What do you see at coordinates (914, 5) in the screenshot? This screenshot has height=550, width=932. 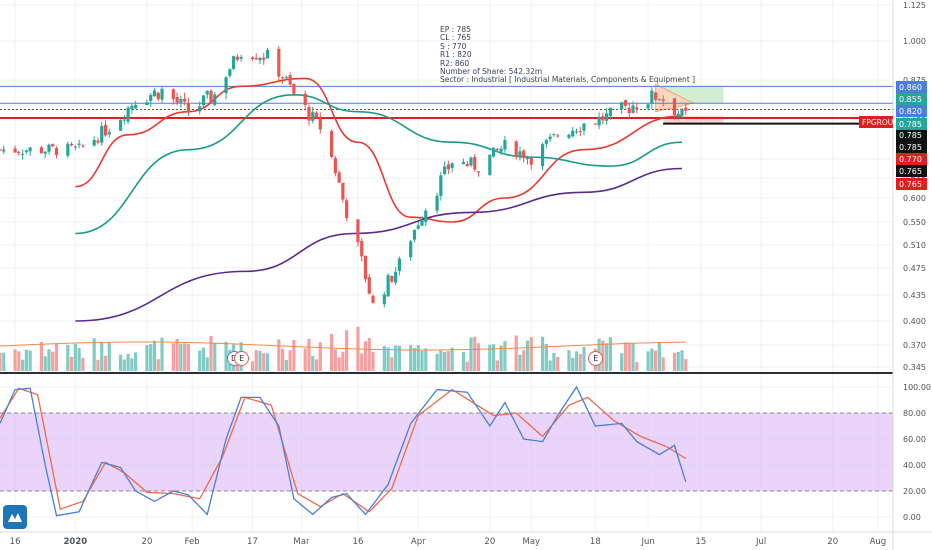 I see `y-tick-label: 1.125` at bounding box center [914, 5].